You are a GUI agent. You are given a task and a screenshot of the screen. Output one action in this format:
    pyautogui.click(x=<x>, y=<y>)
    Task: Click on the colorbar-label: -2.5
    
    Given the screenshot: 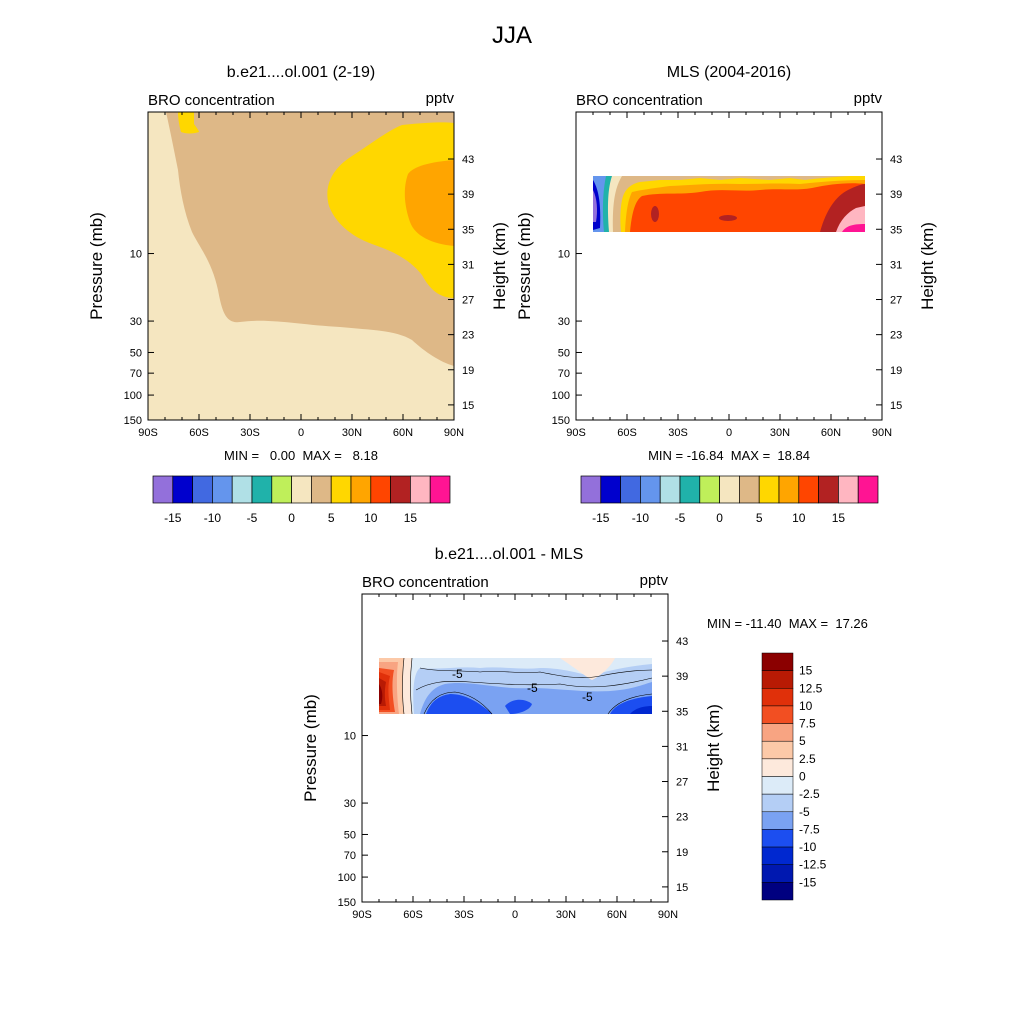 What is the action you would take?
    pyautogui.click(x=809, y=794)
    